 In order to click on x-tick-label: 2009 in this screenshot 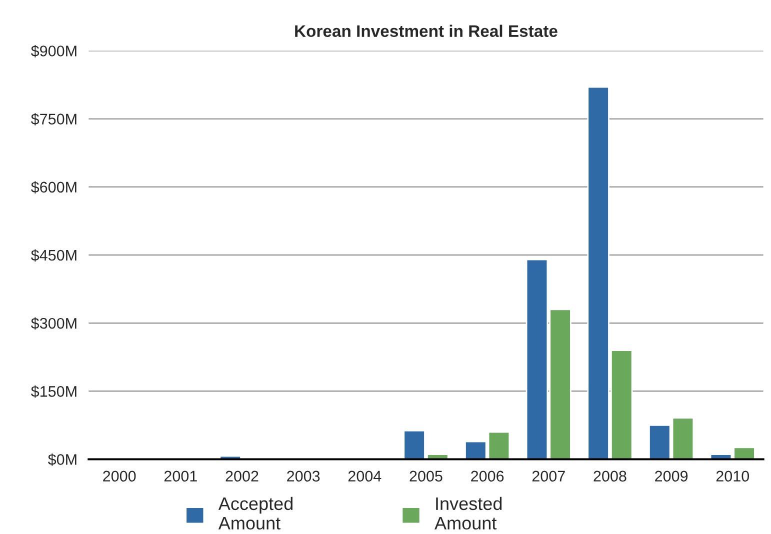, I will do `click(671, 476)`.